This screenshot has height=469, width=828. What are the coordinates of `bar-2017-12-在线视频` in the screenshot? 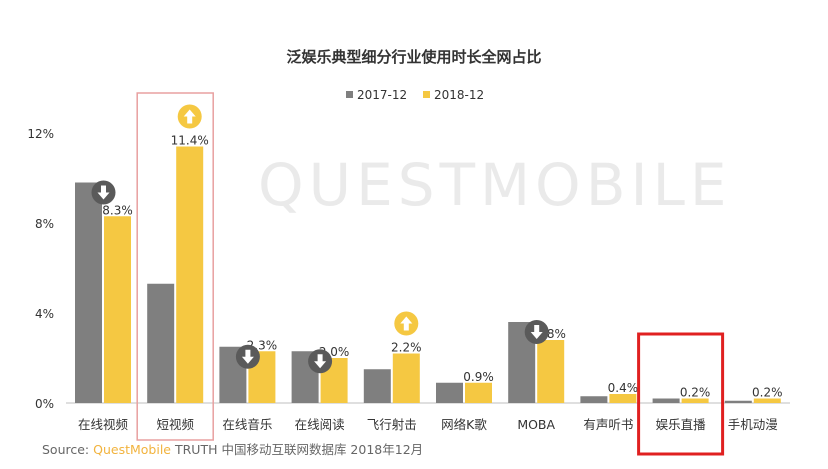 It's located at (88, 292).